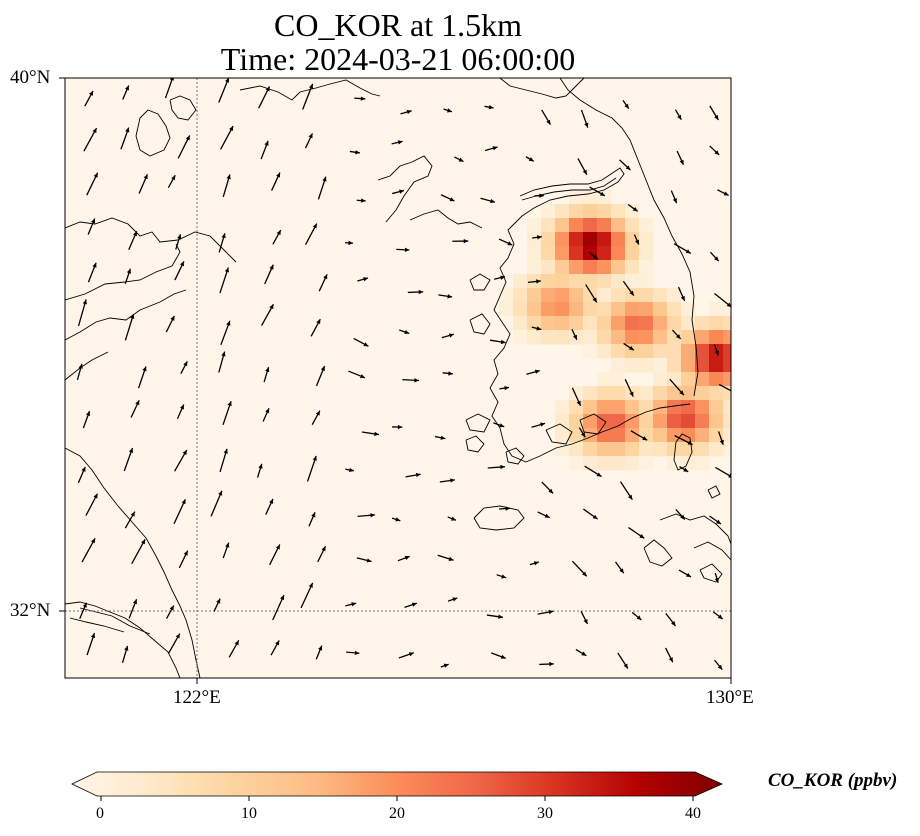  What do you see at coordinates (833, 780) in the screenshot?
I see `colorbar-label: CO_KOR (ppbv)` at bounding box center [833, 780].